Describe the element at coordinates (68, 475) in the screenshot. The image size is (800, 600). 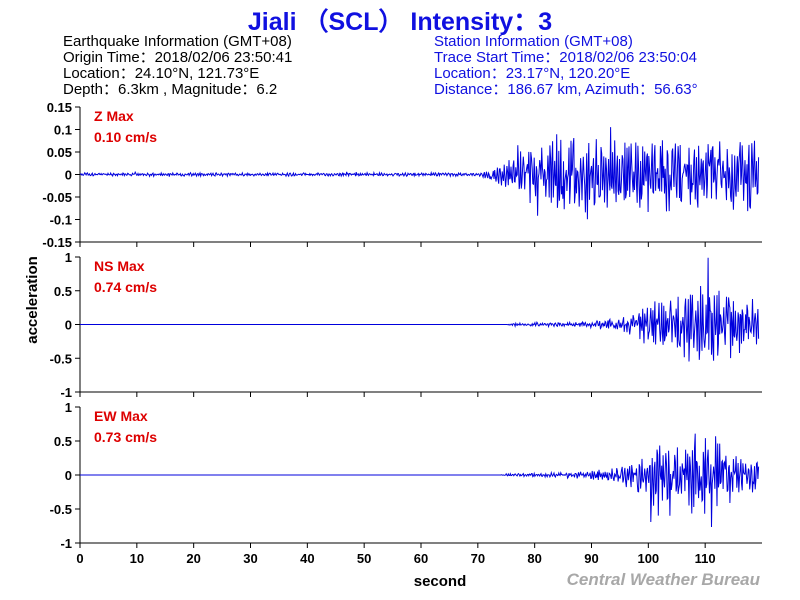
I see `y-tick-label-2-2: 0` at that location.